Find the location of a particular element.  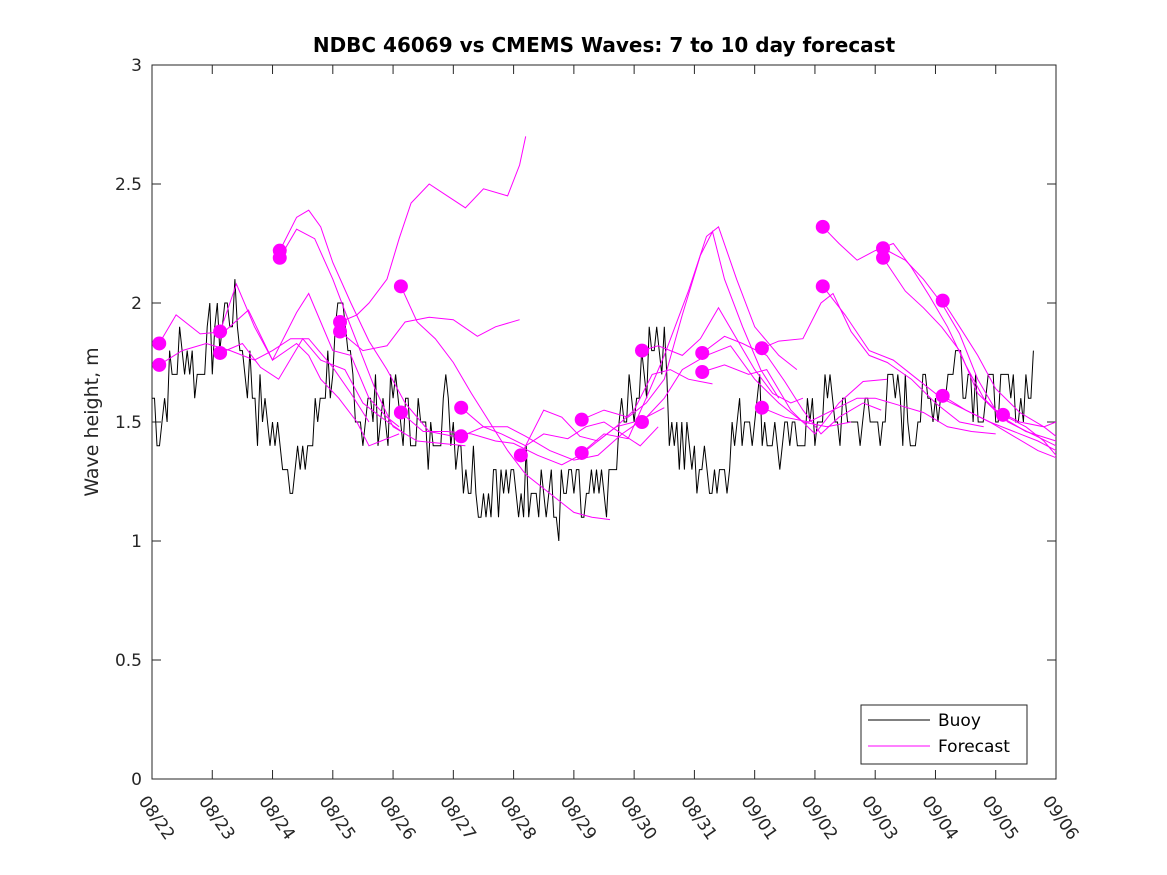

legend-box is located at coordinates (944, 734).